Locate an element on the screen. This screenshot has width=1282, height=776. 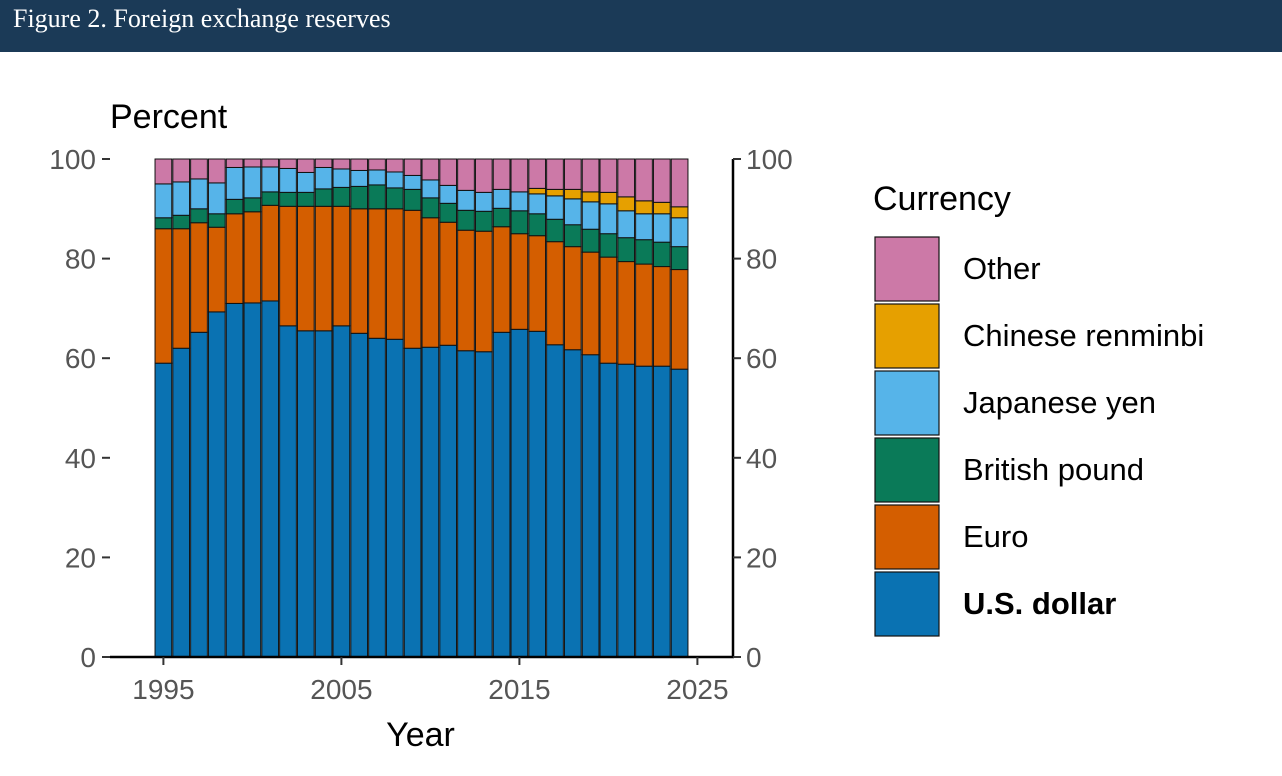
bar-segment-japanese-yen-2016 is located at coordinates (537, 204).